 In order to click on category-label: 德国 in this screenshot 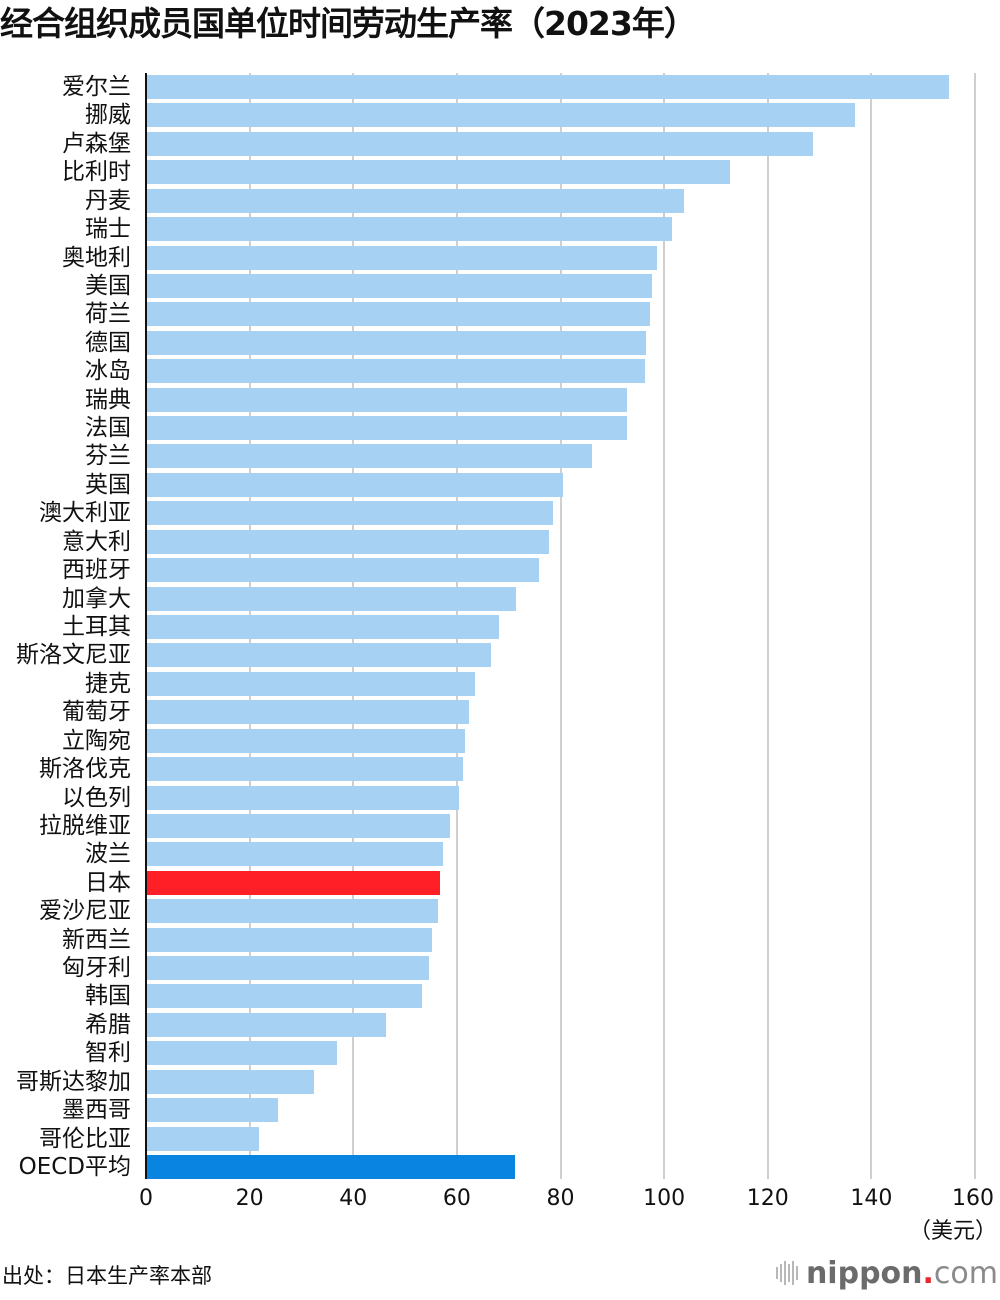, I will do `click(108, 342)`.